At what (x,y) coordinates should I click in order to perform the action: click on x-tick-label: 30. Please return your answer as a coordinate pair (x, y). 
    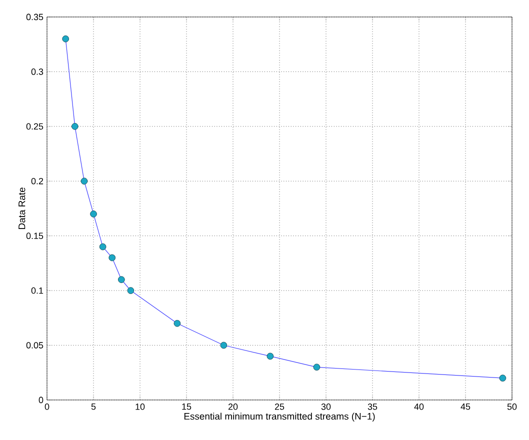
    Looking at the image, I should click on (326, 407).